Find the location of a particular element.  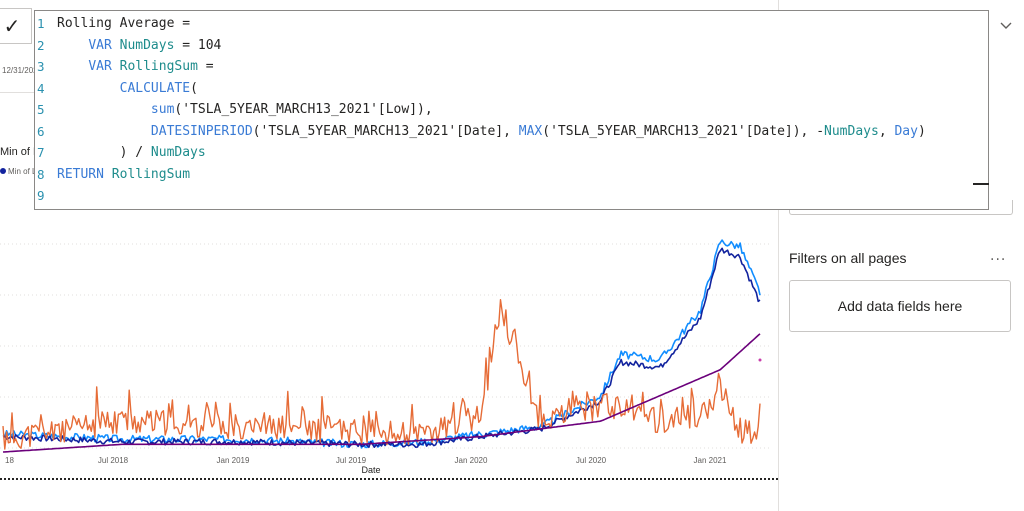

line-number: 5 is located at coordinates (41, 109).